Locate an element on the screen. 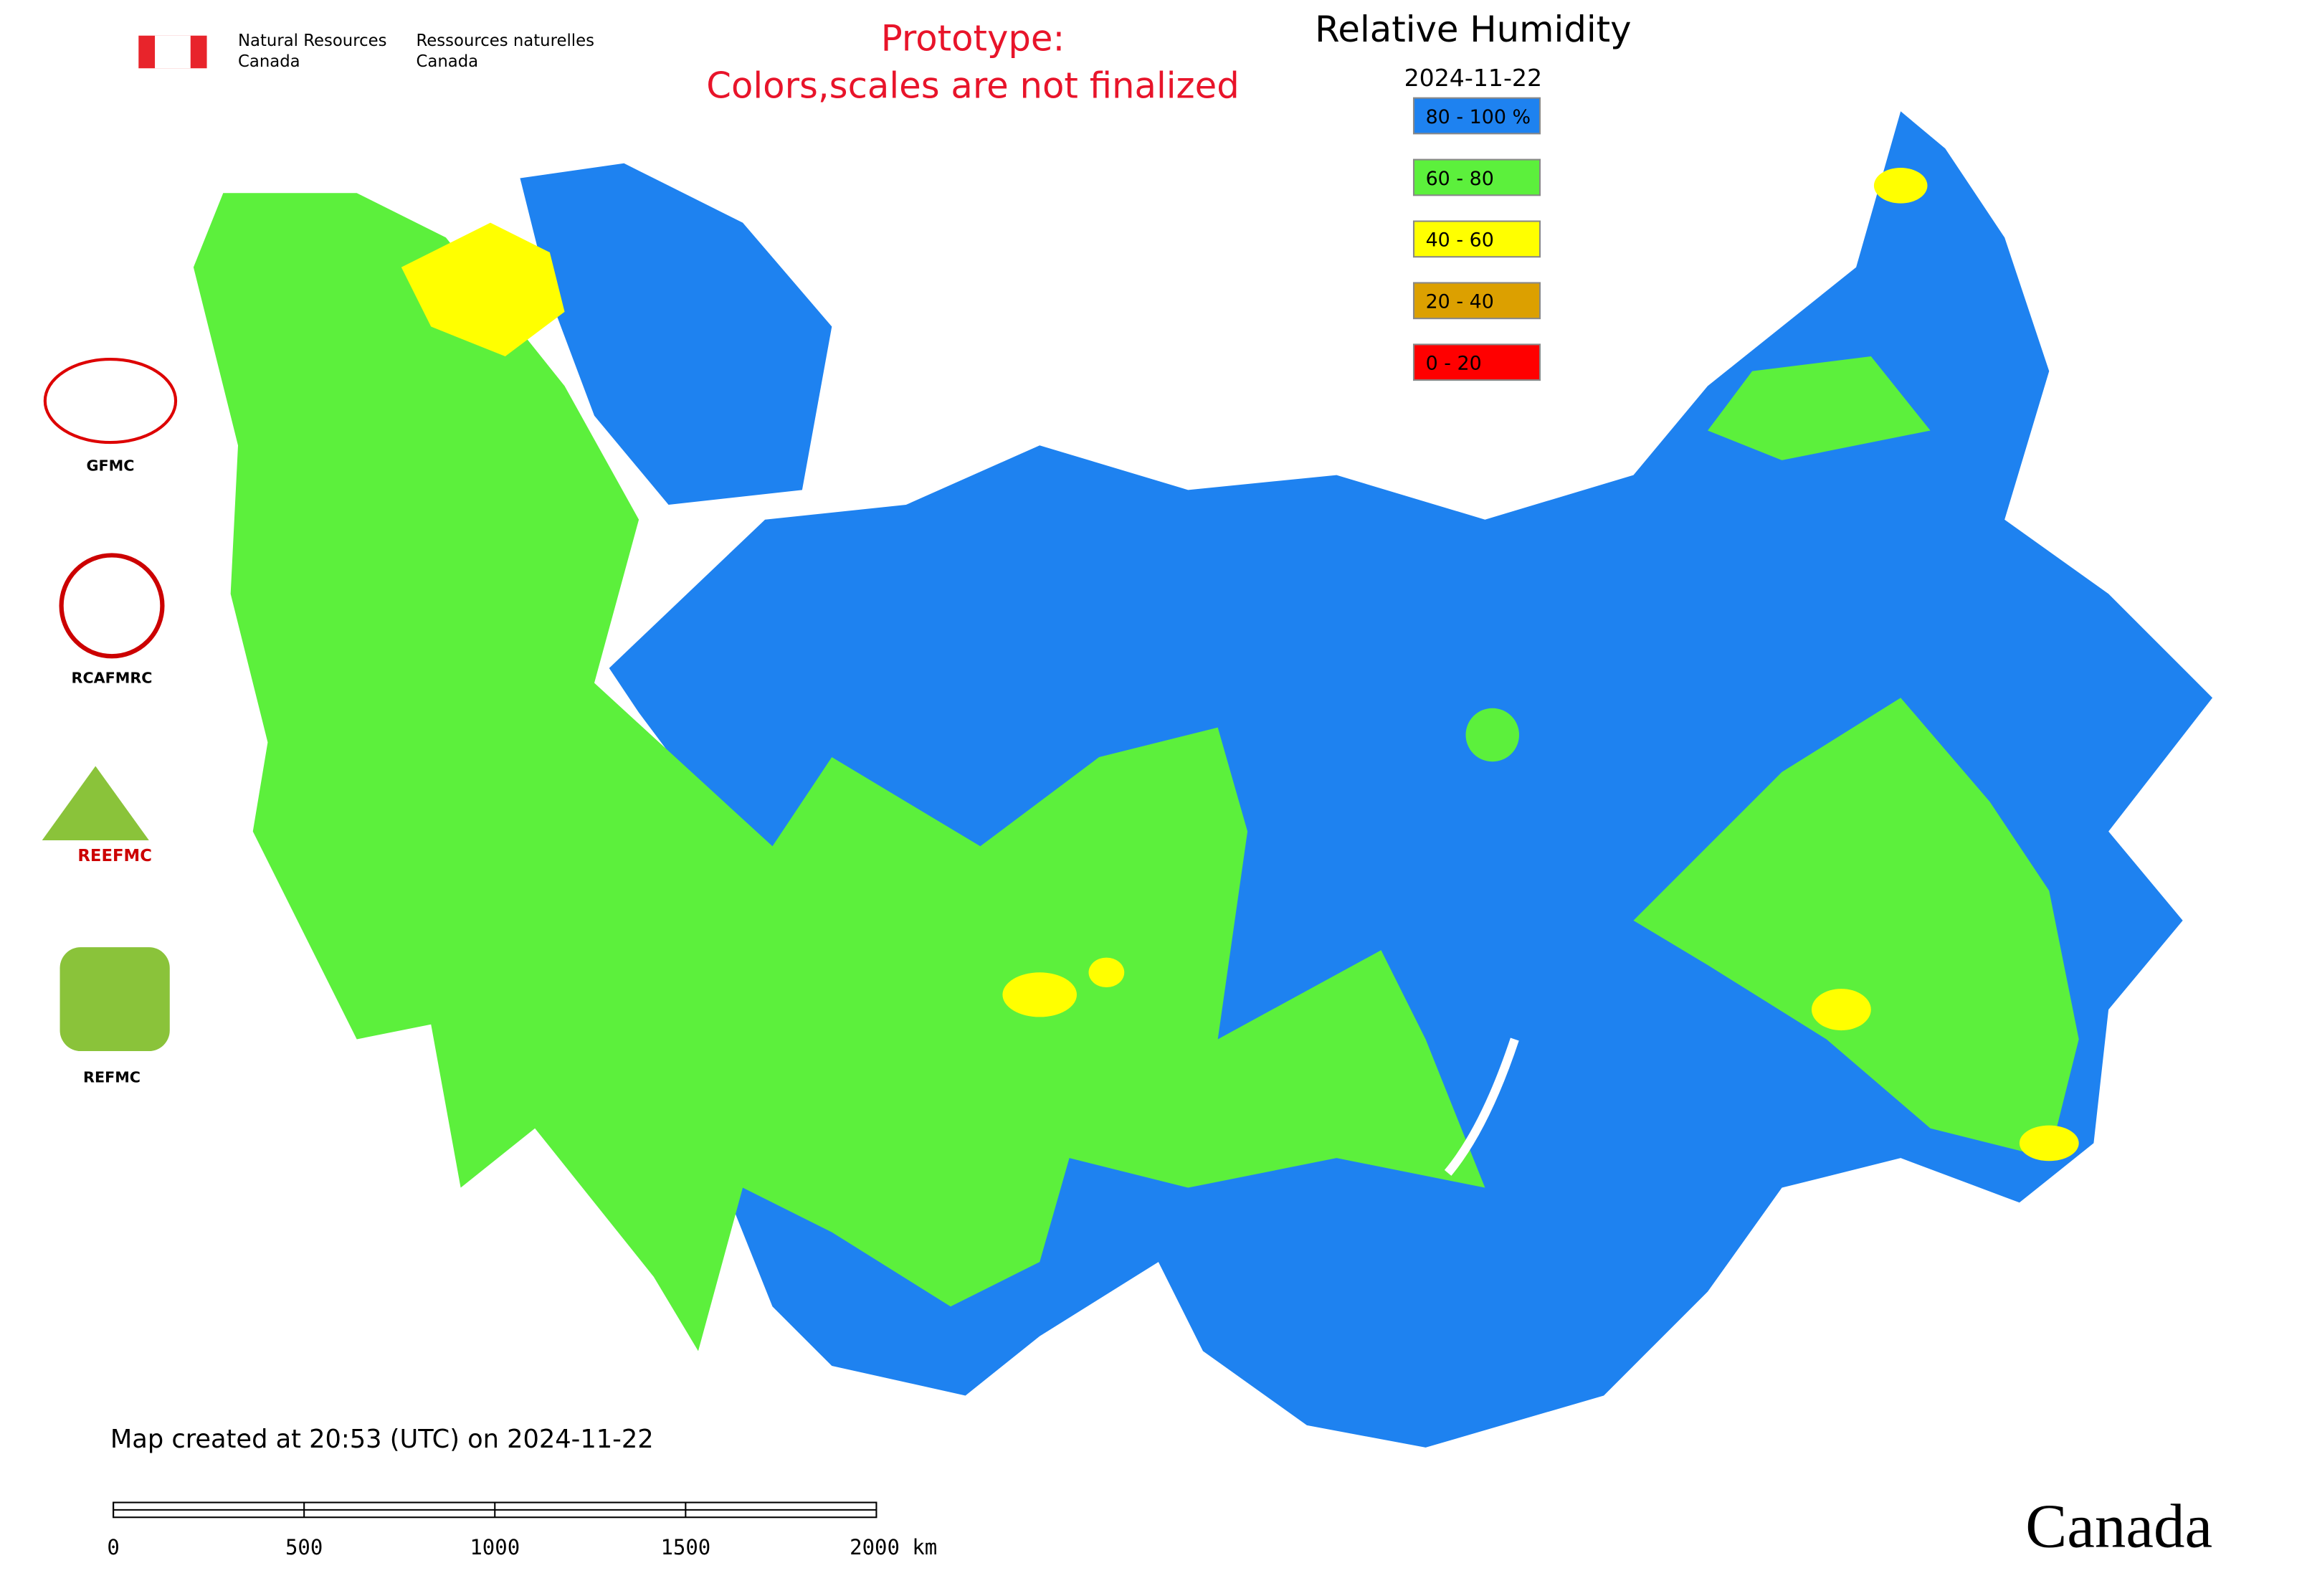 Image resolution: width=2302 pixels, height=1596 pixels. legend-label: 80 - 100 % is located at coordinates (1478, 117).